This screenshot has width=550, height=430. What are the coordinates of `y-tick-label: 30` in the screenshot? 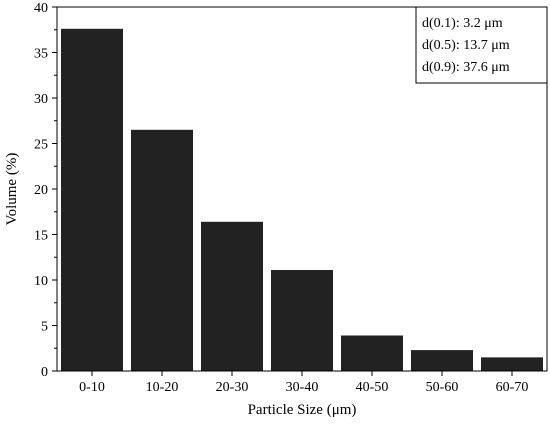 It's located at (41, 99).